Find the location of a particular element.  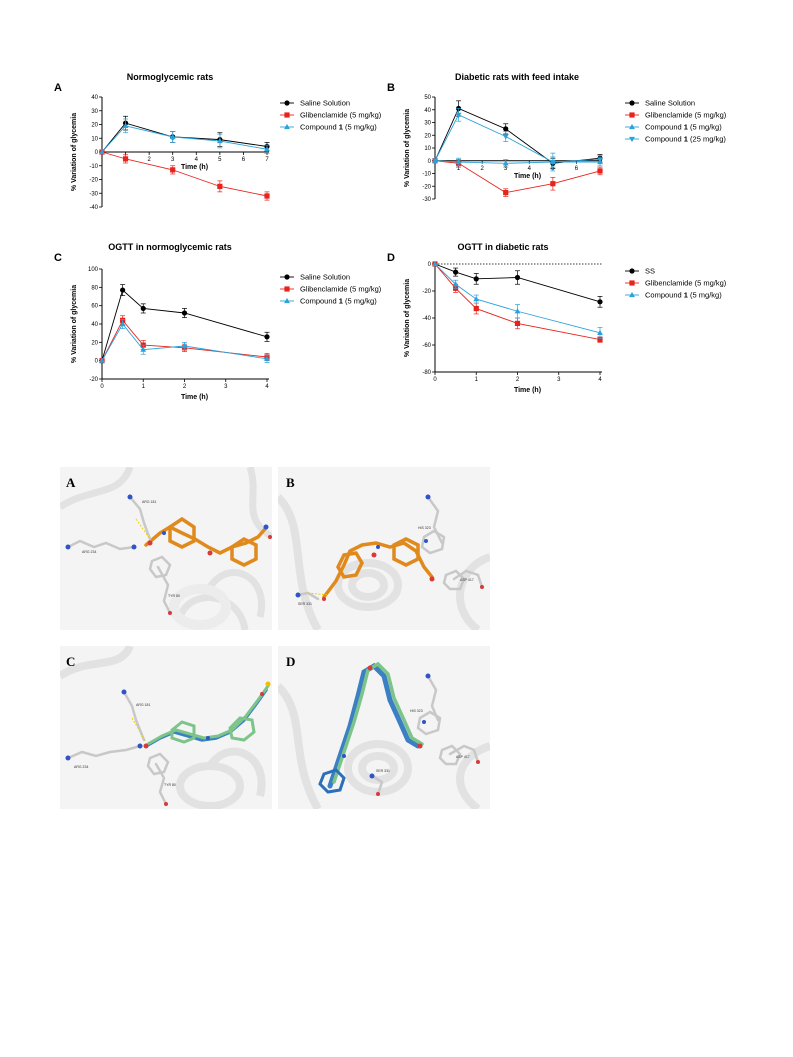

chart-title: Normoglycemic rats is located at coordinates (170, 77).